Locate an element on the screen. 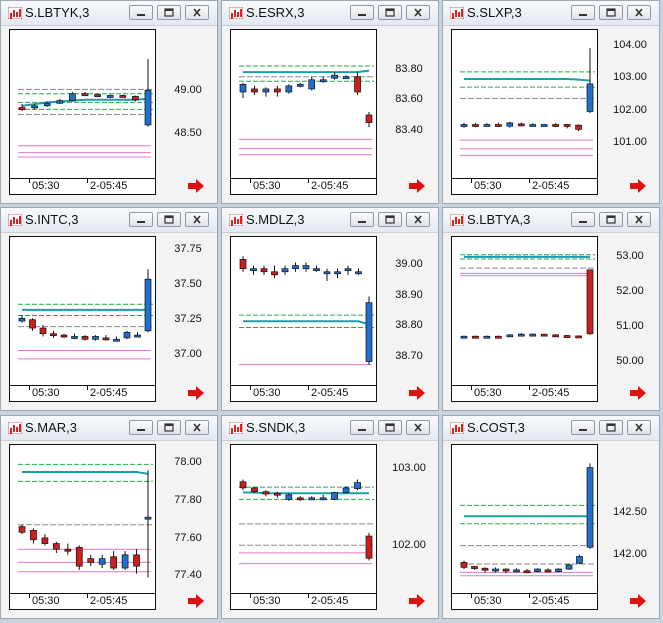 Image resolution: width=663 pixels, height=623 pixels. chart-window: S.COST,3 142.50 142.00 05:30 2-05:45 is located at coordinates (551, 517).